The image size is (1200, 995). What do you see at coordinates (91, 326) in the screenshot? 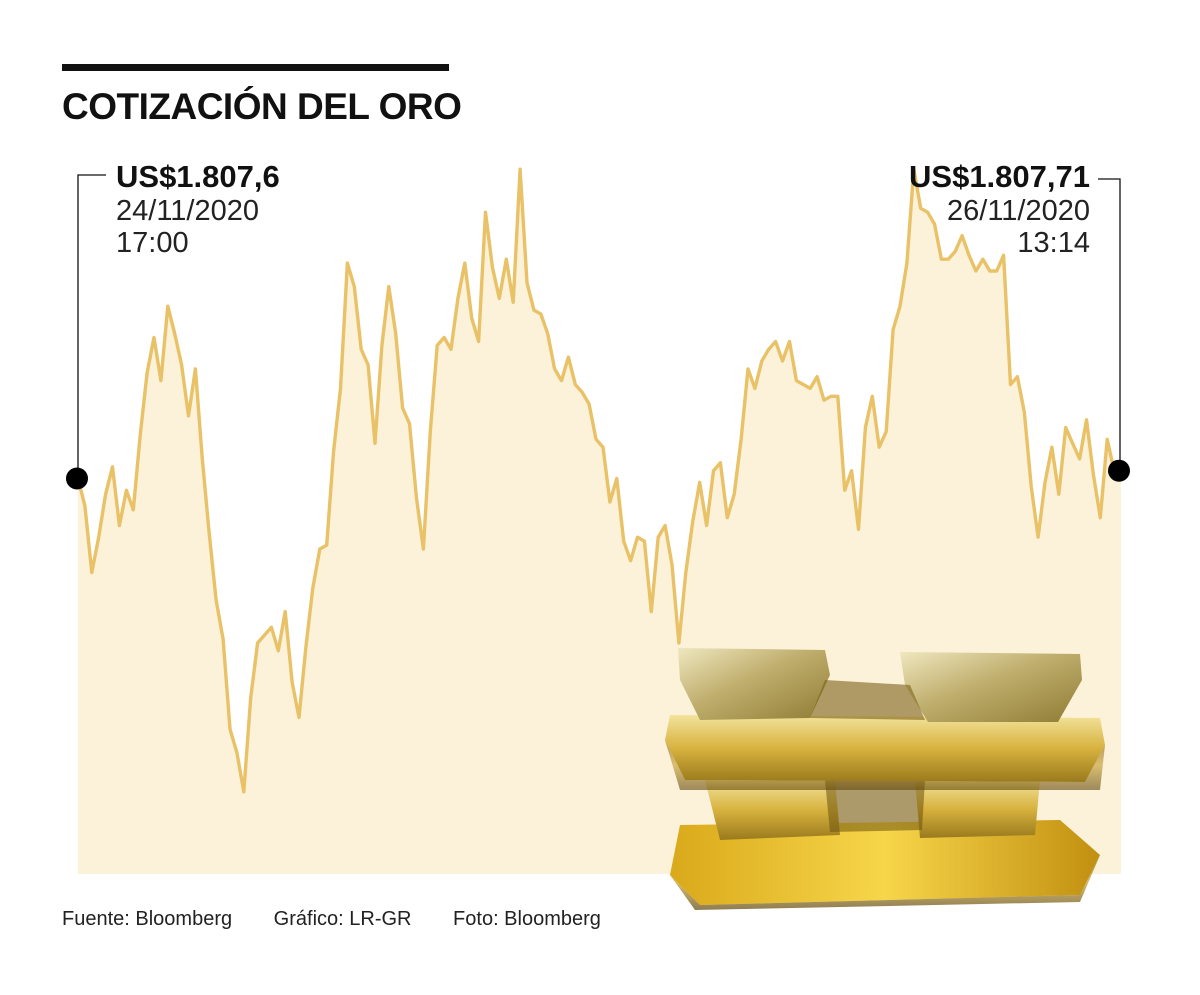
I see `start-leader-line` at bounding box center [91, 326].